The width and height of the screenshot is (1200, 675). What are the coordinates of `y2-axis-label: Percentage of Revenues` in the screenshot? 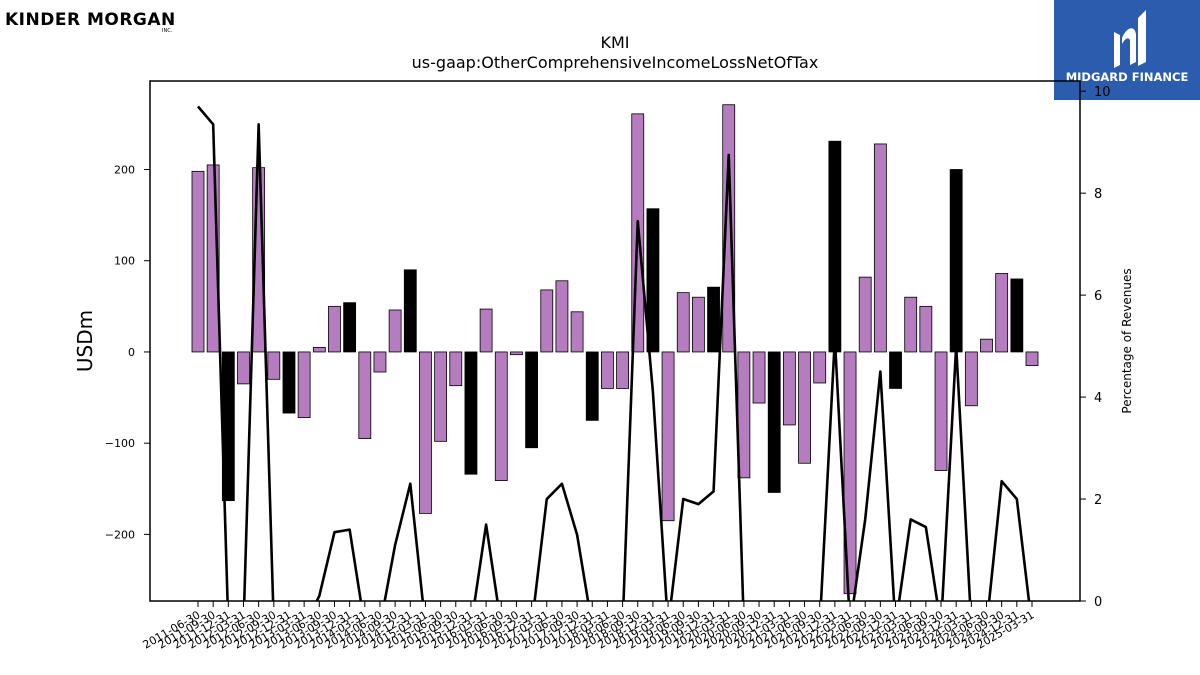 It's located at (1127, 340).